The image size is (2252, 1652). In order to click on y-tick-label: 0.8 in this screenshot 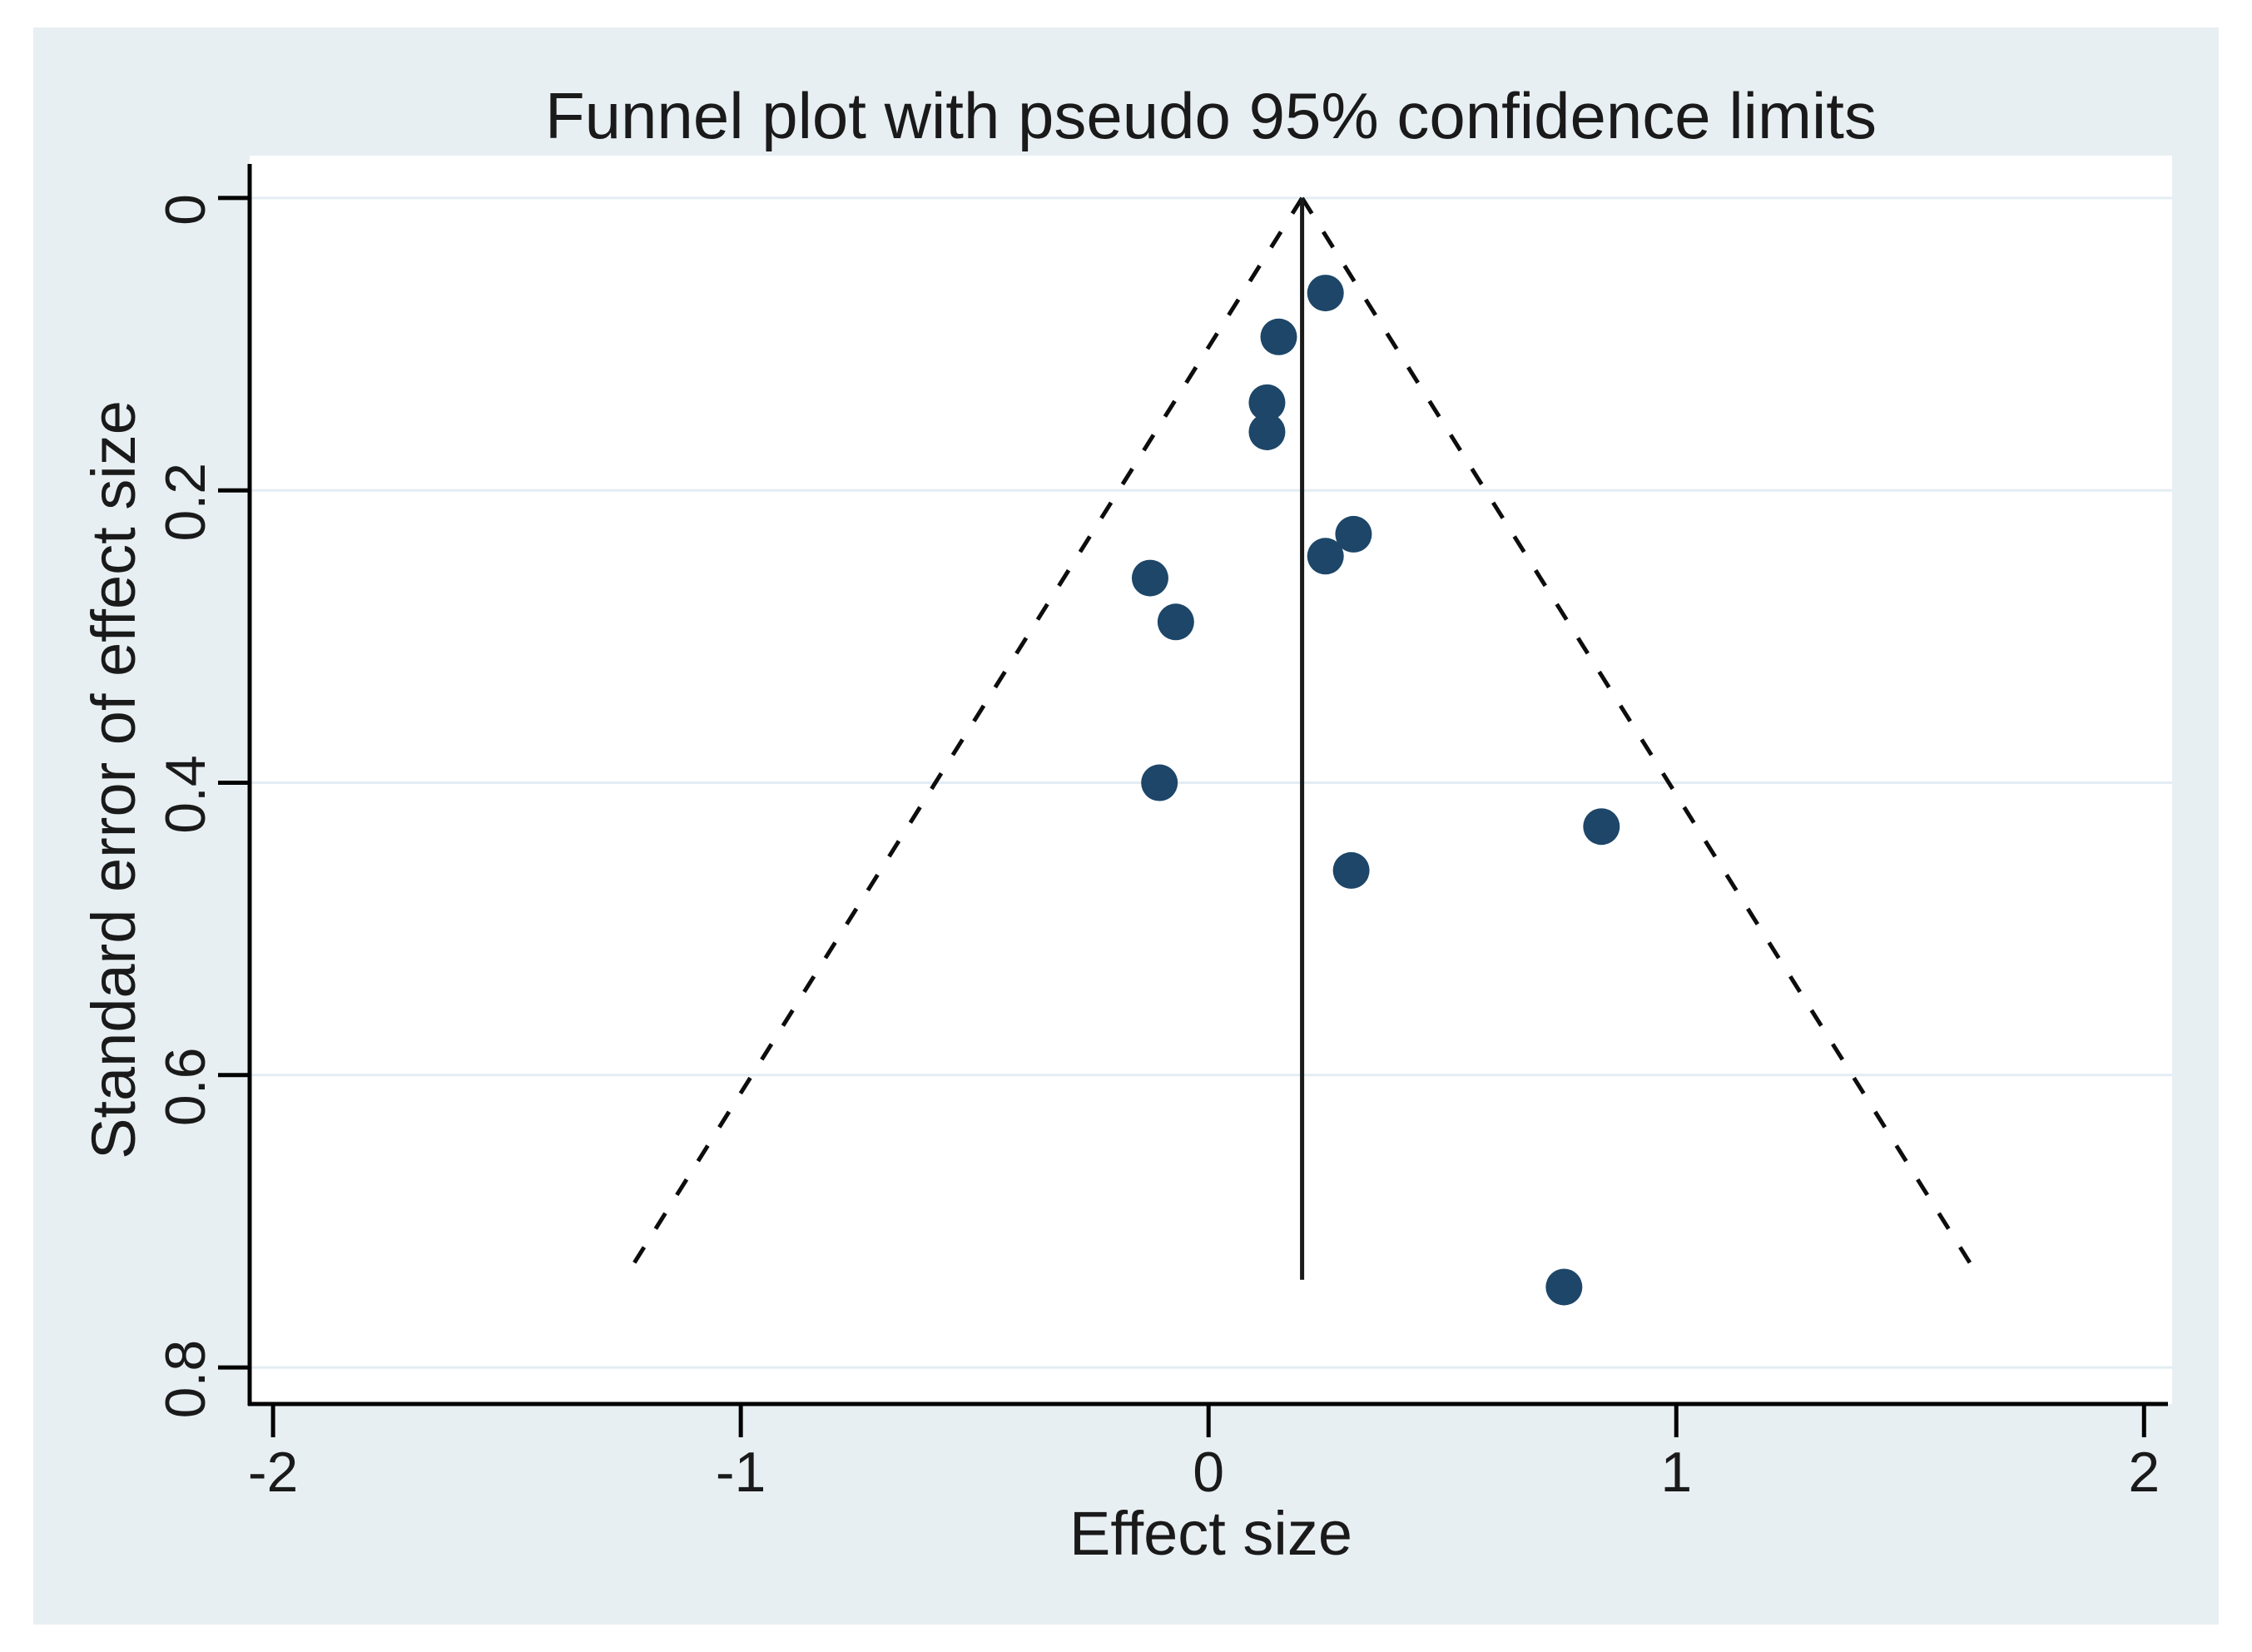, I will do `click(185, 1379)`.